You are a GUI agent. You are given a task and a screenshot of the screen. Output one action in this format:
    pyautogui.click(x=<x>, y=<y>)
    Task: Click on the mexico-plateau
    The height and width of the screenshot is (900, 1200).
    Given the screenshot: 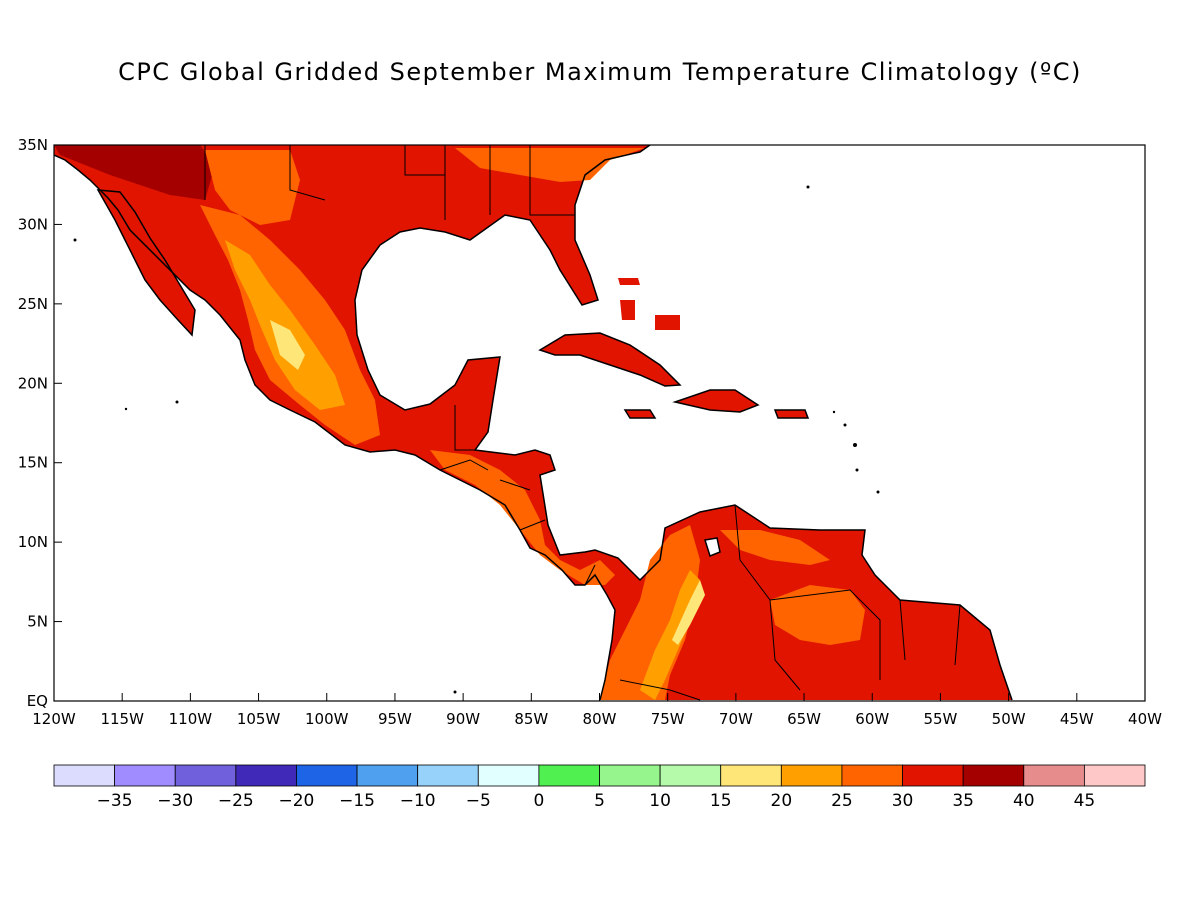 What is the action you would take?
    pyautogui.click(x=285, y=325)
    